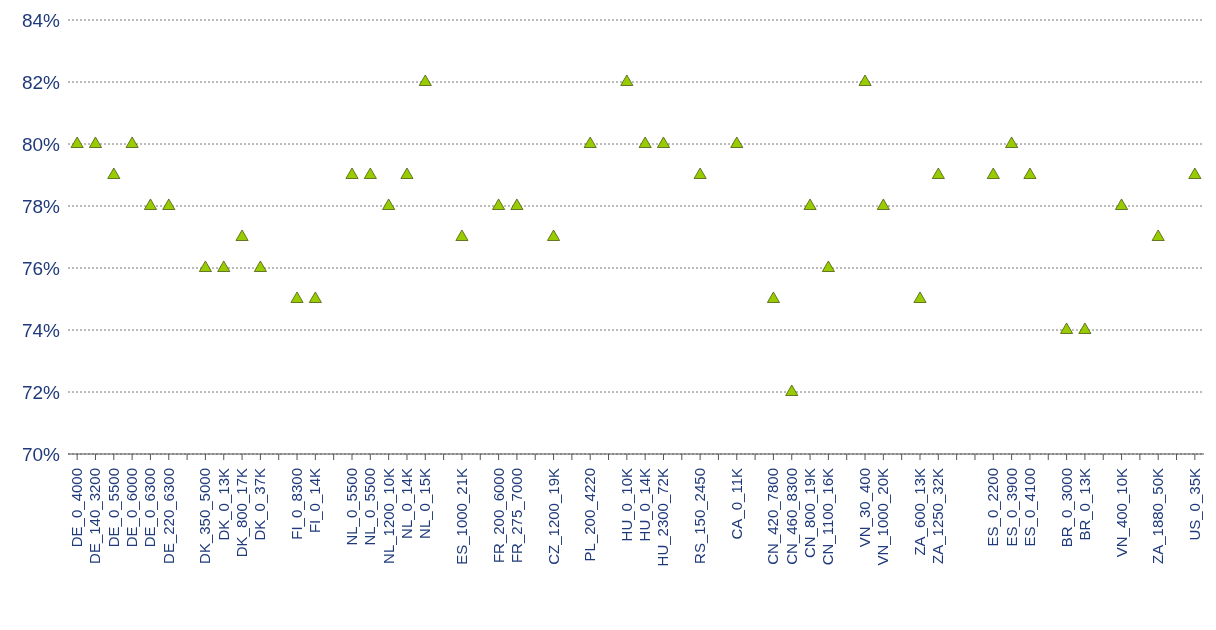 Image resolution: width=1216 pixels, height=630 pixels. I want to click on x-tick-label: FR_275_7000, so click(516, 516).